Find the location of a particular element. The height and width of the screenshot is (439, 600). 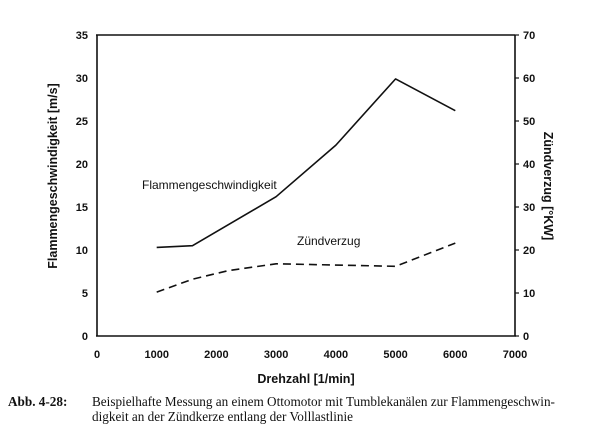

left-y-tick-label: 0 is located at coordinates (85, 337).